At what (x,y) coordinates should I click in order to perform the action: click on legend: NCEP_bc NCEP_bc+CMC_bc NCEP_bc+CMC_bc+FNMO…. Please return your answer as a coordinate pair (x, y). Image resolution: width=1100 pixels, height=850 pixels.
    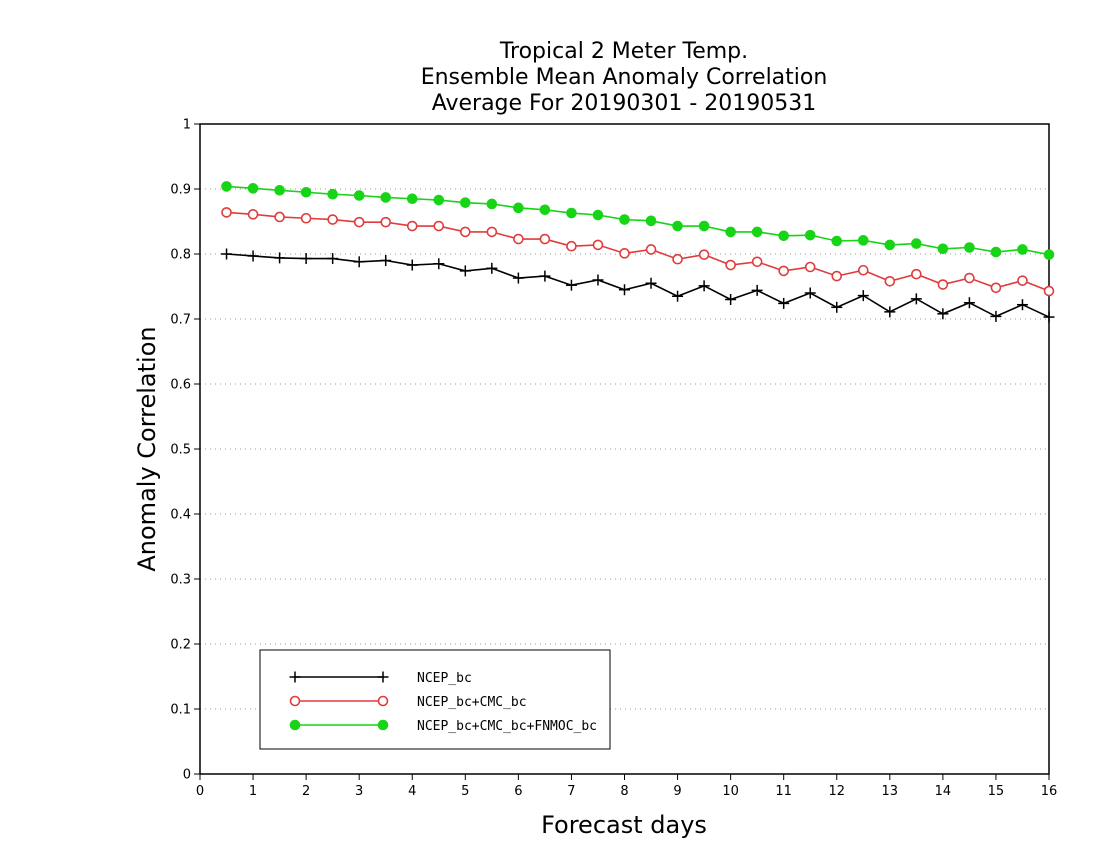
    Looking at the image, I should click on (435, 699).